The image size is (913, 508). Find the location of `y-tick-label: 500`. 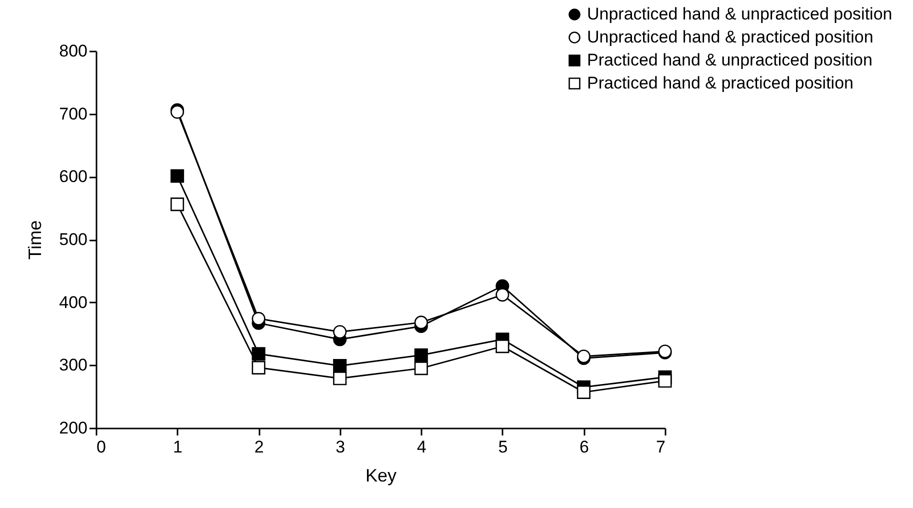

y-tick-label: 500 is located at coordinates (73, 239).